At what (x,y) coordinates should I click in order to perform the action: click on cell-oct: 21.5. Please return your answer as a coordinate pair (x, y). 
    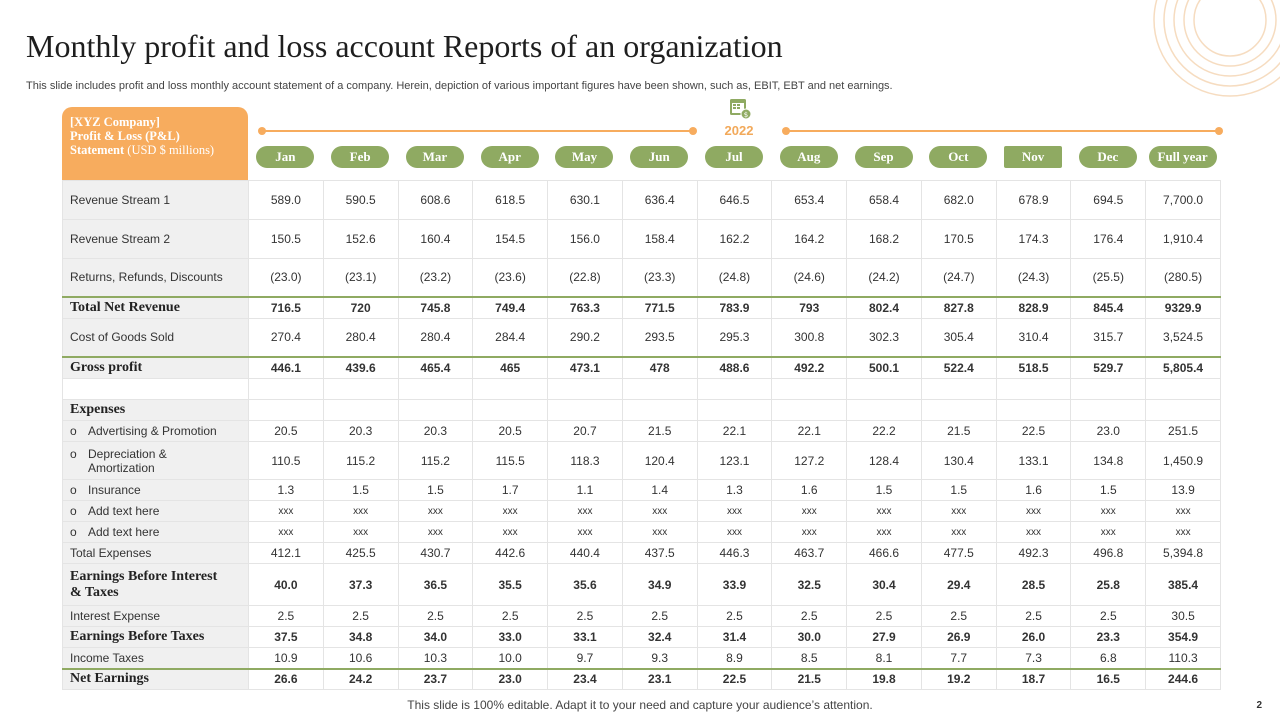
    Looking at the image, I should click on (958, 431).